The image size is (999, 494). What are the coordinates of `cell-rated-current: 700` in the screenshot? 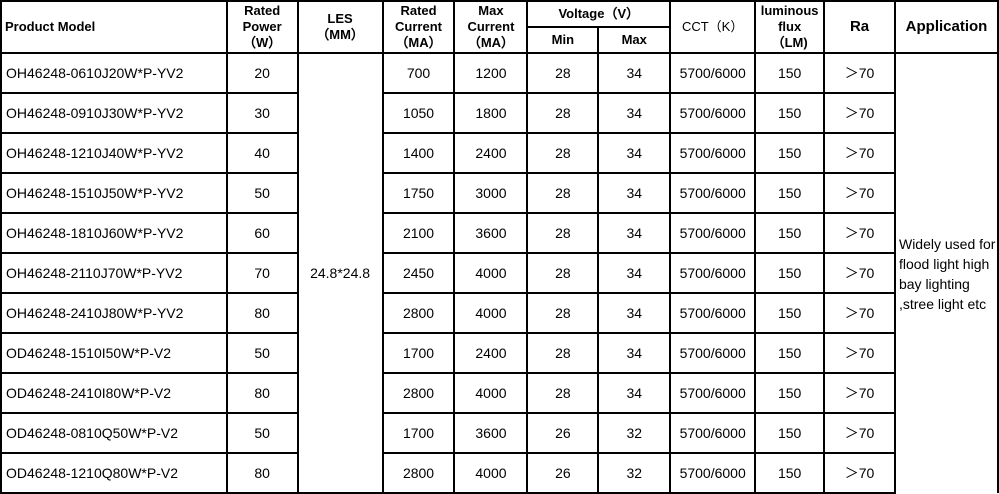 It's located at (418, 73).